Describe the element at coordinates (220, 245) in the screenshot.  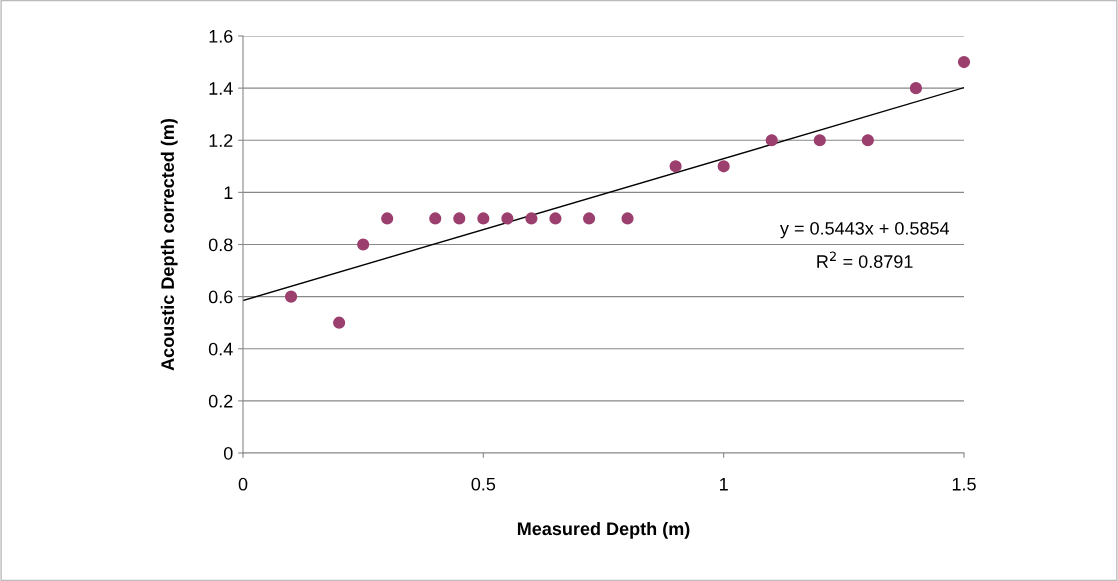
I see `y-tick-label: 0.8` at that location.